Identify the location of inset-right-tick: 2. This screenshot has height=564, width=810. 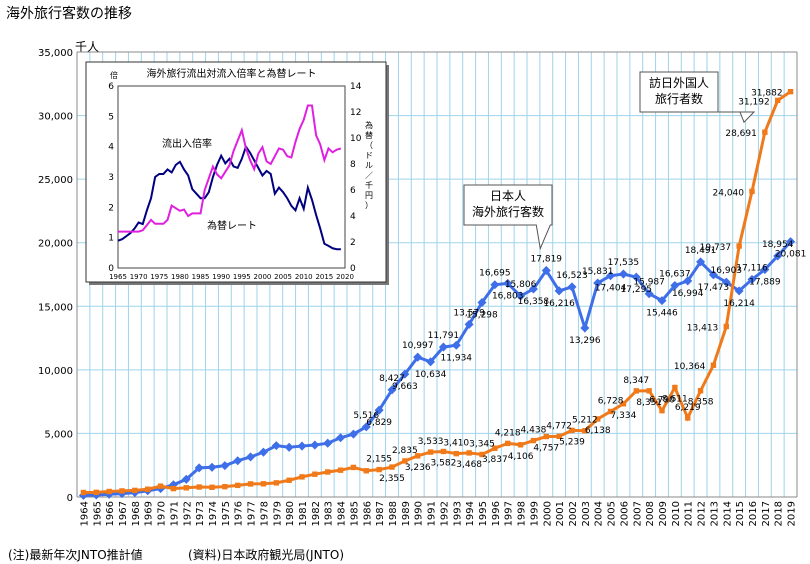
(353, 243).